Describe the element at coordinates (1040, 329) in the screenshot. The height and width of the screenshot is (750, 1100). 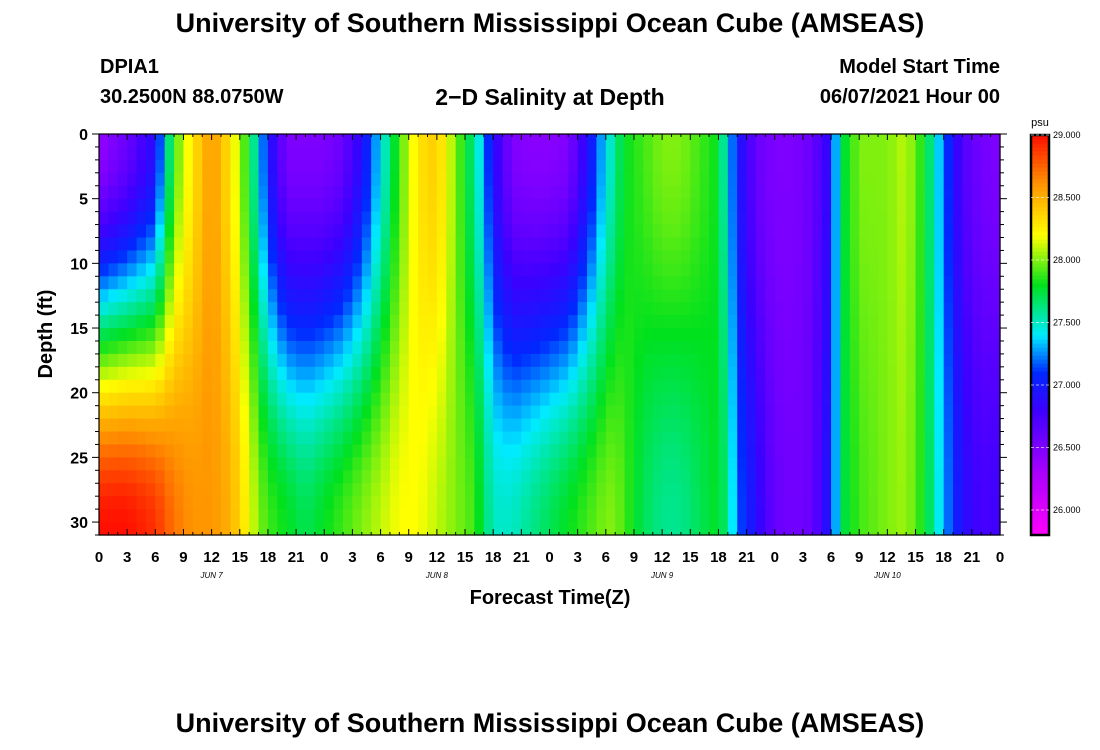
I see `colorbar-segment` at that location.